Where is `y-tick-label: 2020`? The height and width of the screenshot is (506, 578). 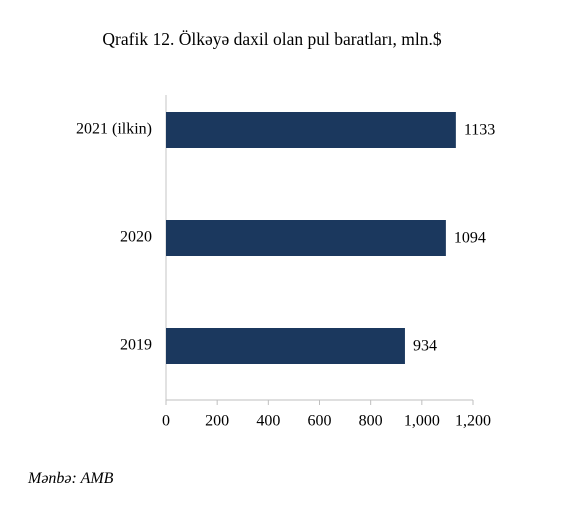
y-tick-label: 2020 is located at coordinates (136, 237).